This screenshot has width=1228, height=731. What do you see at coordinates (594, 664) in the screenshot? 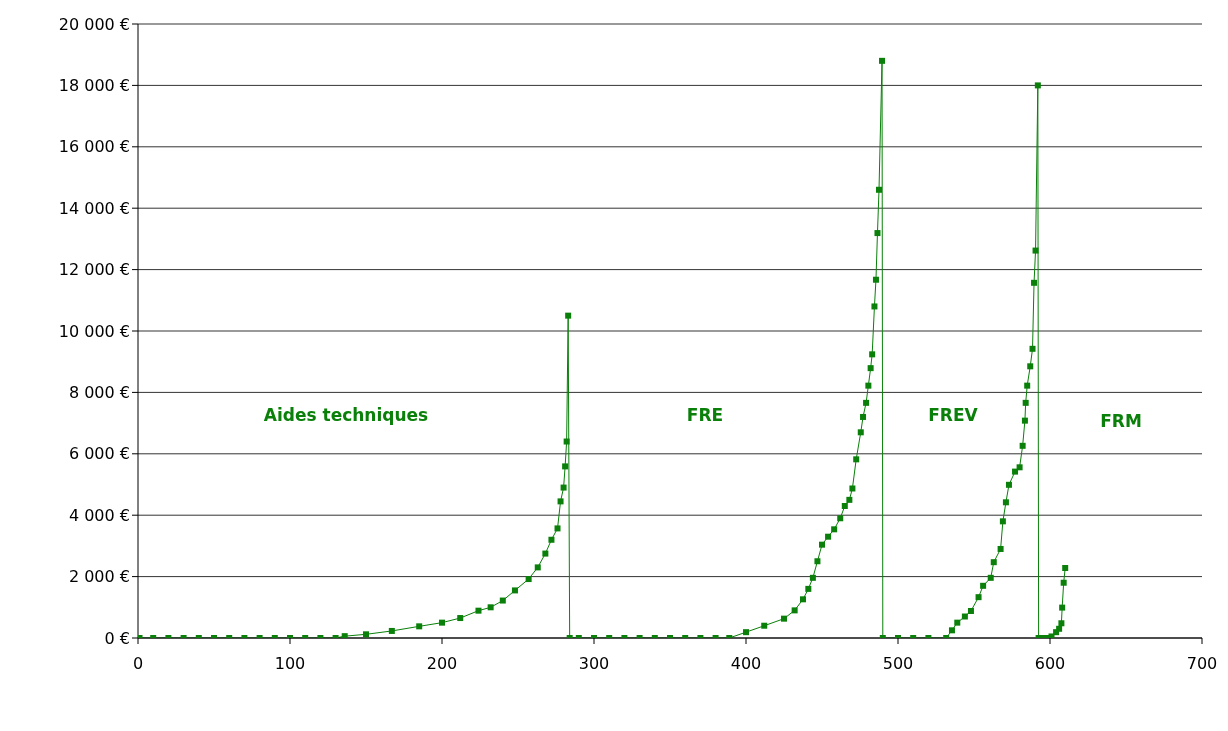
I see `x-tick-label: 300` at bounding box center [594, 664].